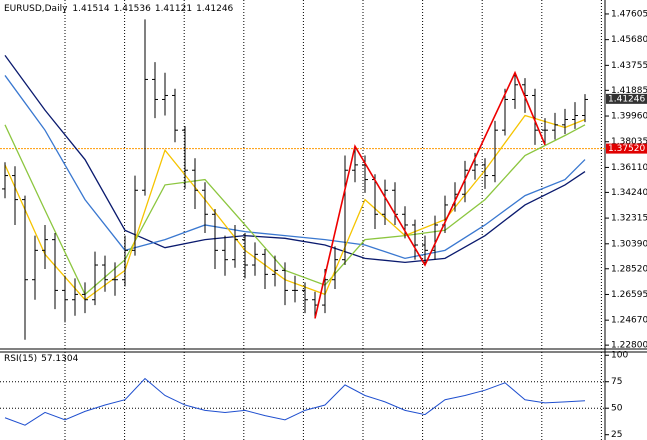 This screenshot has width=647, height=440. What do you see at coordinates (629, 346) in the screenshot?
I see `y-tick-label: 1.22800` at bounding box center [629, 346].